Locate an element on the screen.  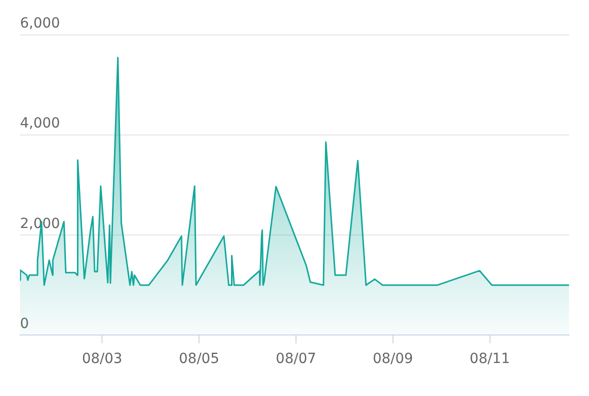
y-tick-label: 6,000 is located at coordinates (40, 24).